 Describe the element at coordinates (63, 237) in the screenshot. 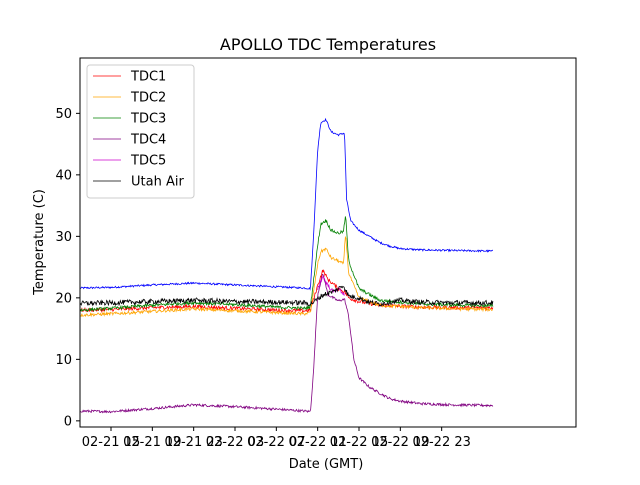

I see `y-tick-label: 30` at that location.